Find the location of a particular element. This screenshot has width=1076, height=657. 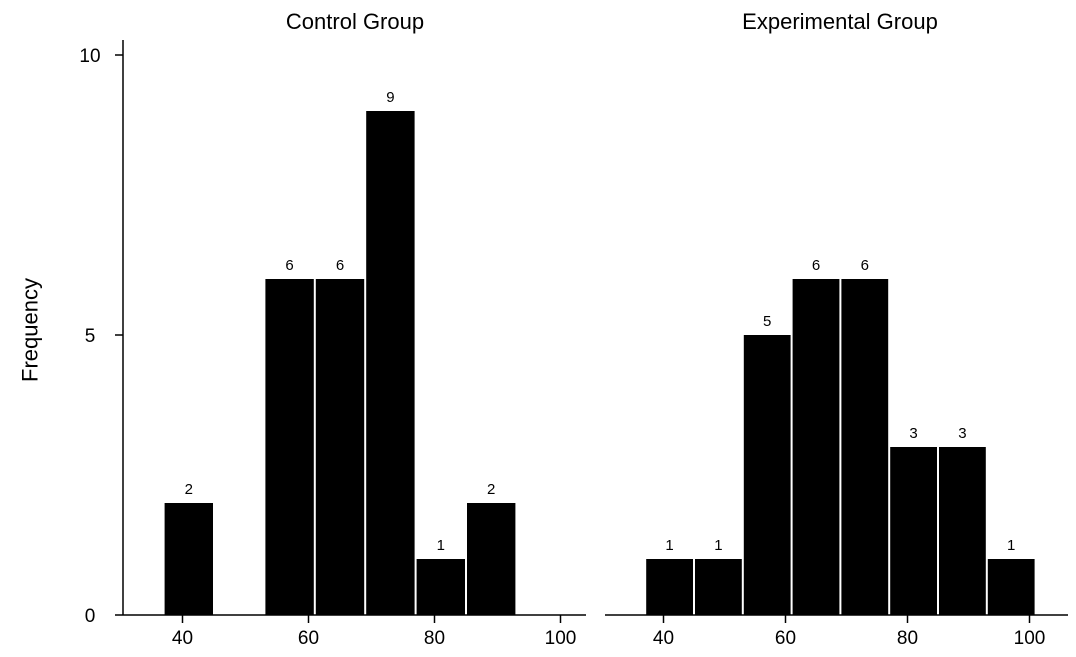

y-tick-label: 10 is located at coordinates (89, 56).